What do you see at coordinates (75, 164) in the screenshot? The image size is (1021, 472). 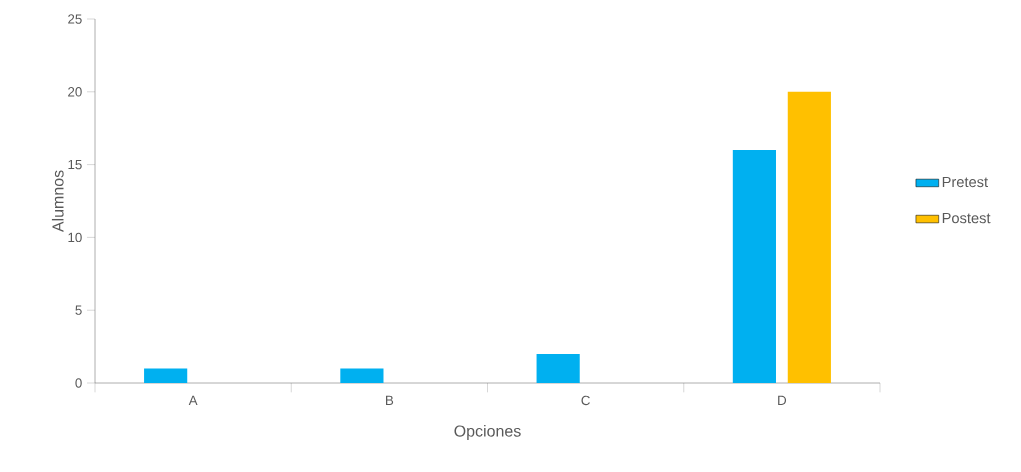 I see `y-tick-label: 15` at bounding box center [75, 164].